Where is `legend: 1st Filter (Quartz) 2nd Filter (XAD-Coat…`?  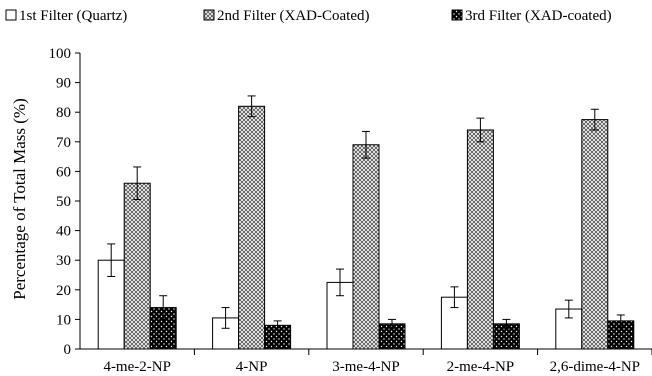
legend: 1st Filter (Quartz) 2nd Filter (XAD-Coat… is located at coordinates (308, 16).